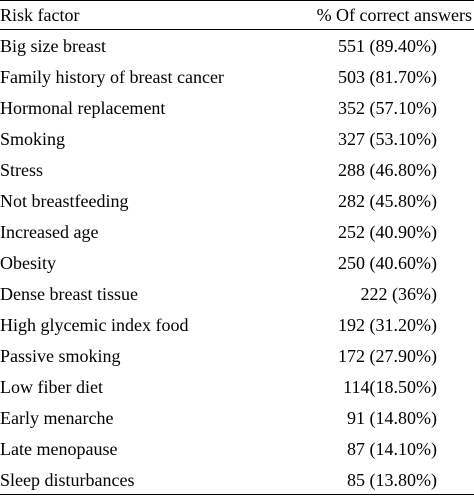 The width and height of the screenshot is (474, 496). I want to click on table-row: Sleep disturbances 85 (13.80%), so click(237, 480).